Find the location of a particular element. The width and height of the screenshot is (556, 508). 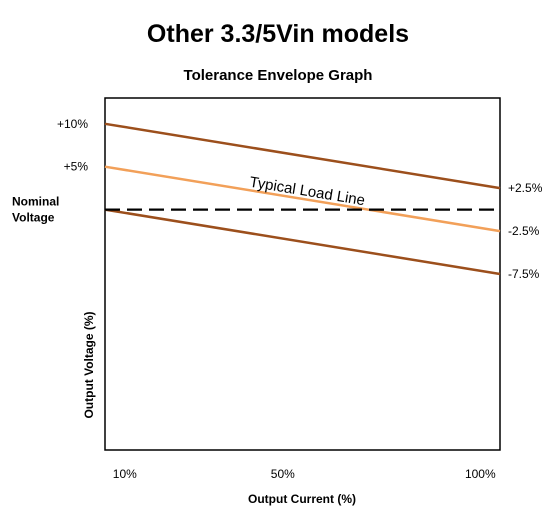

left-tick-label: +5% is located at coordinates (76, 167).